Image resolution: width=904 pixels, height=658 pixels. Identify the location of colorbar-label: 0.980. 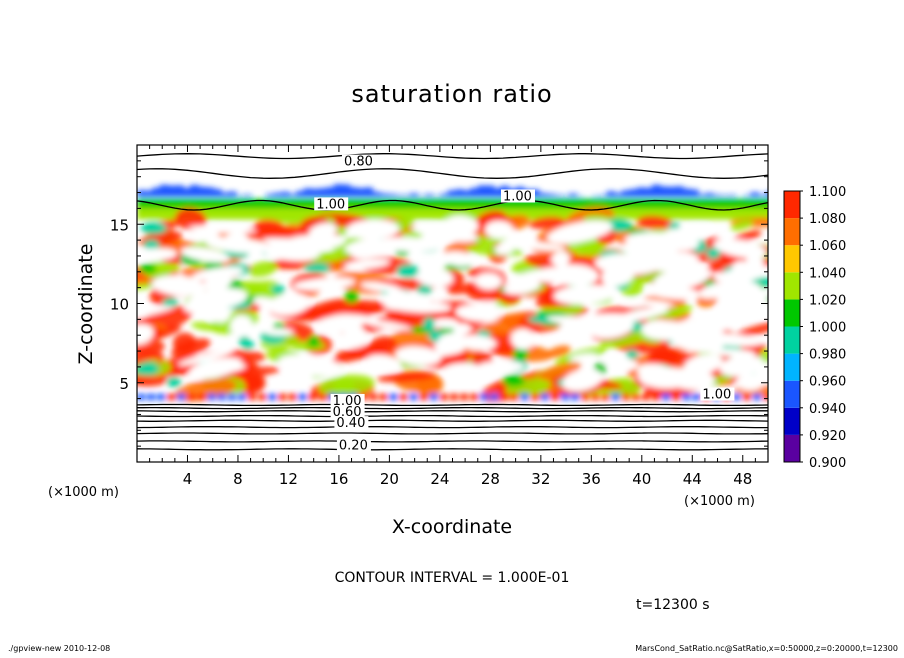
(827, 355).